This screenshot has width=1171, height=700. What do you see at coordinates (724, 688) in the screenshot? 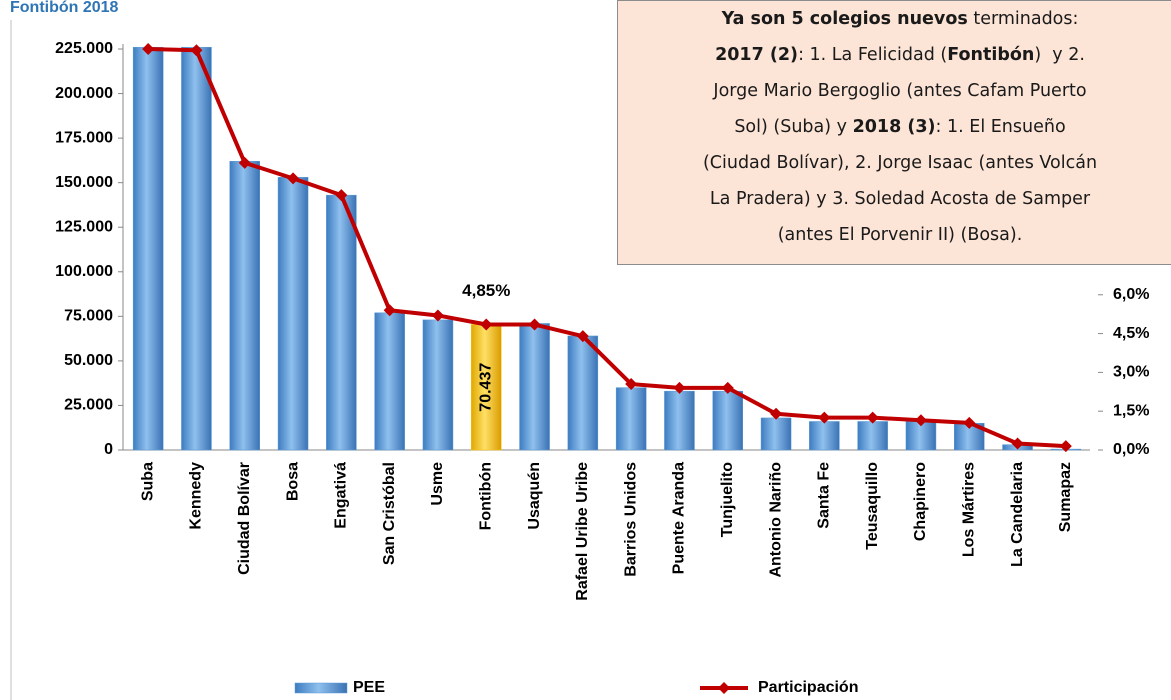
I see `legend-marker` at bounding box center [724, 688].